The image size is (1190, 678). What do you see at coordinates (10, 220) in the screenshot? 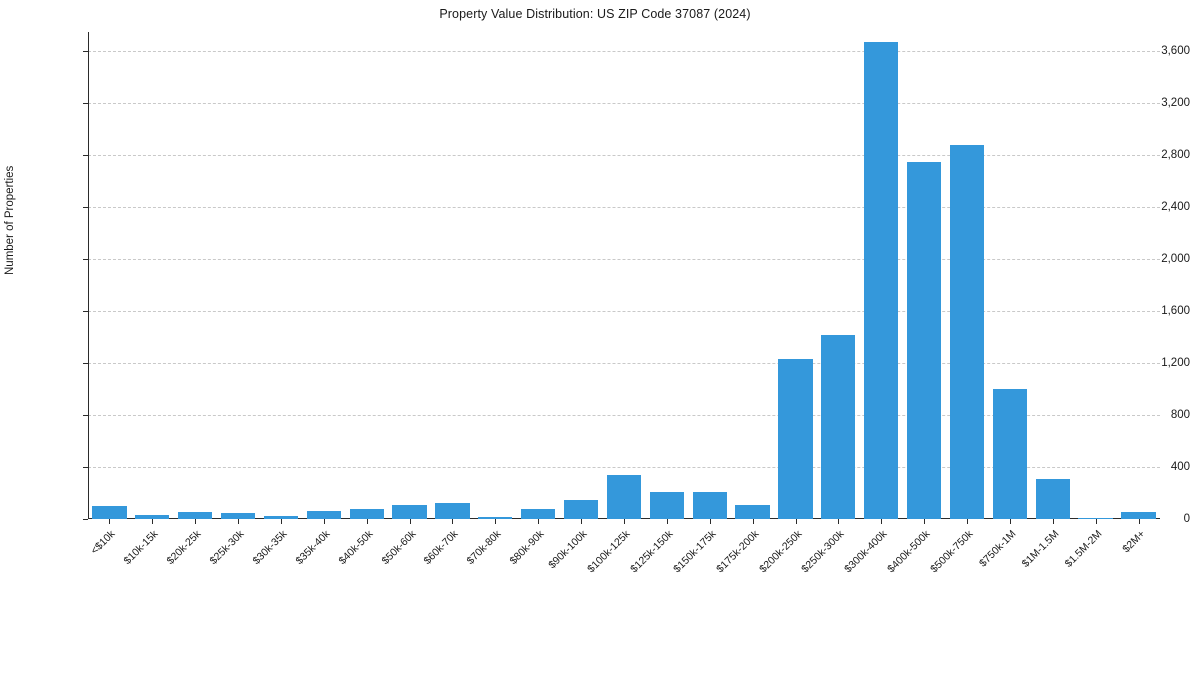
I see `y-axis-label: Number of Properties` at bounding box center [10, 220].